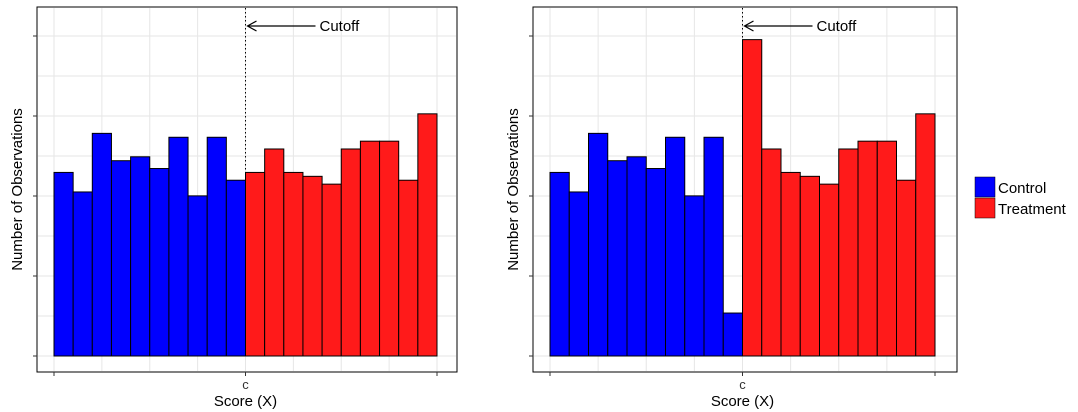  I want to click on legend-swatch-treatment, so click(985, 208).